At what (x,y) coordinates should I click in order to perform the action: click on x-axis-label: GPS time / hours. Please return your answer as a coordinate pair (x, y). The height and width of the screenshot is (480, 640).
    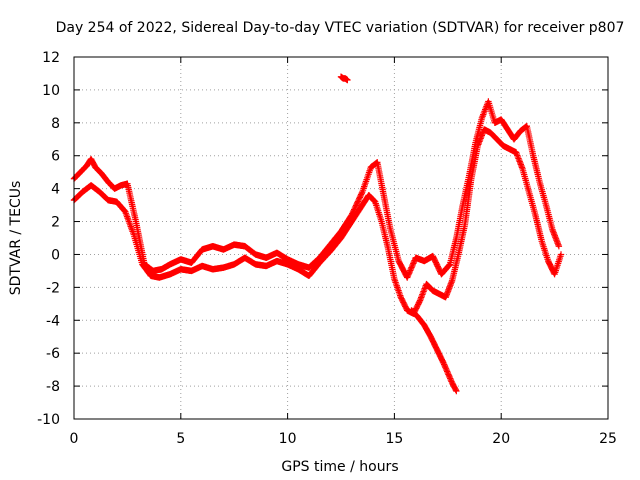
    Looking at the image, I should click on (339, 467).